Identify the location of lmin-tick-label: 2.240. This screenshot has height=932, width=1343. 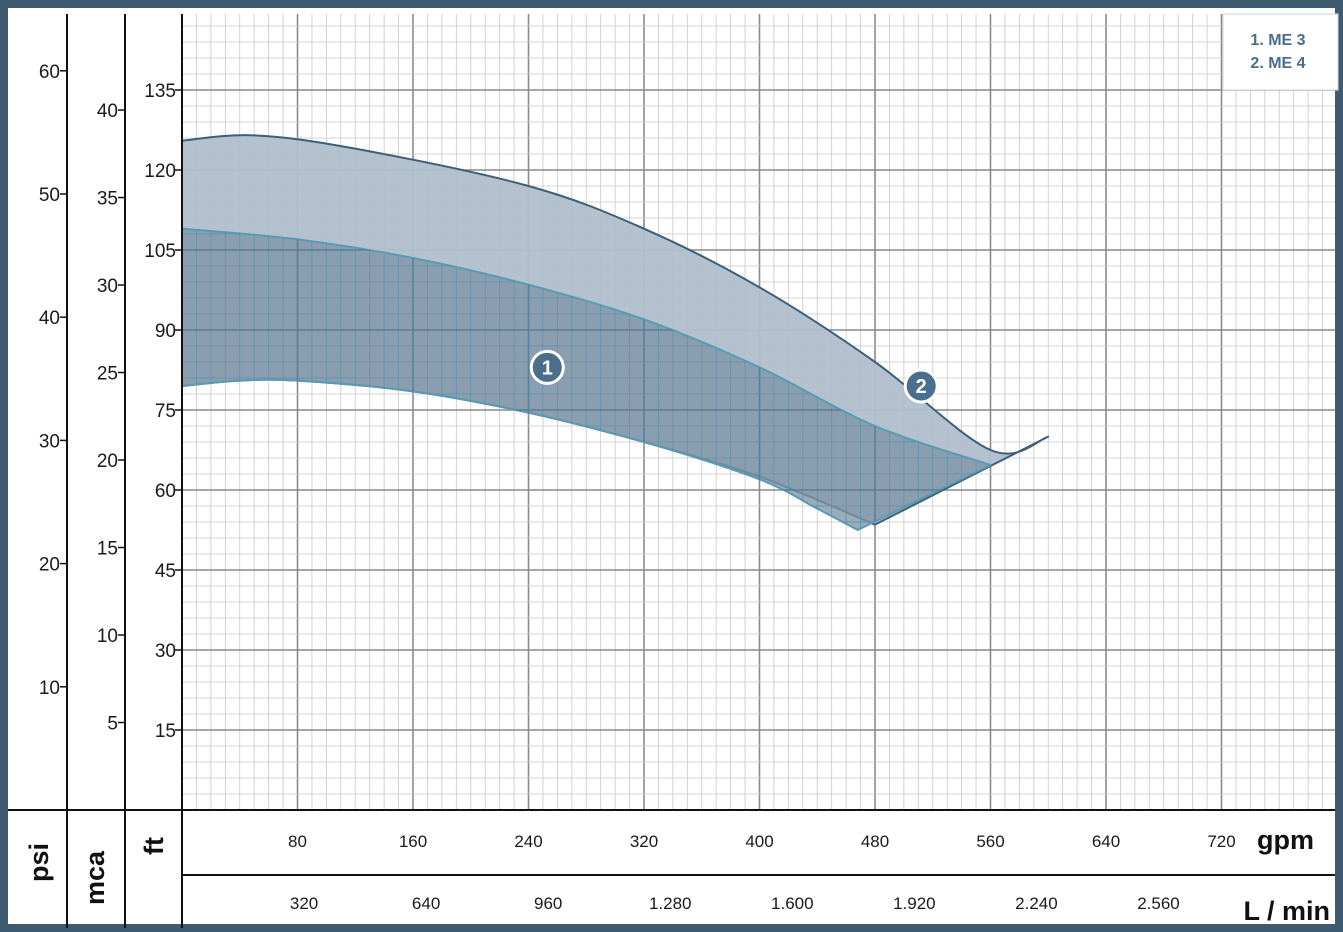
(1036, 903).